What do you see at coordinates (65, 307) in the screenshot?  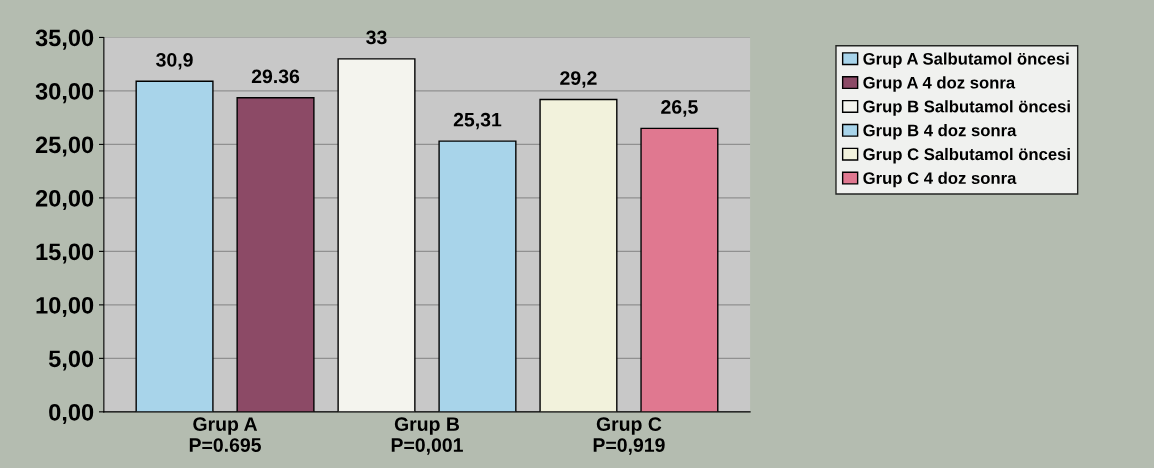 I see `y-tick-label: 10,00` at bounding box center [65, 307].